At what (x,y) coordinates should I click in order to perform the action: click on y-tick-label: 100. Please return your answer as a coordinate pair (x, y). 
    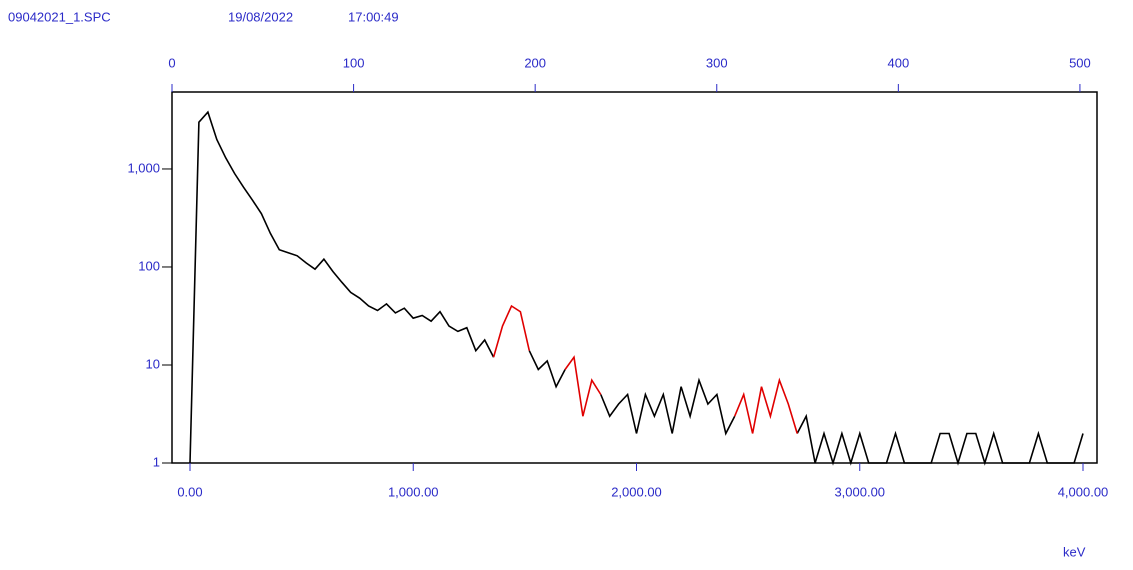
    Looking at the image, I should click on (149, 265).